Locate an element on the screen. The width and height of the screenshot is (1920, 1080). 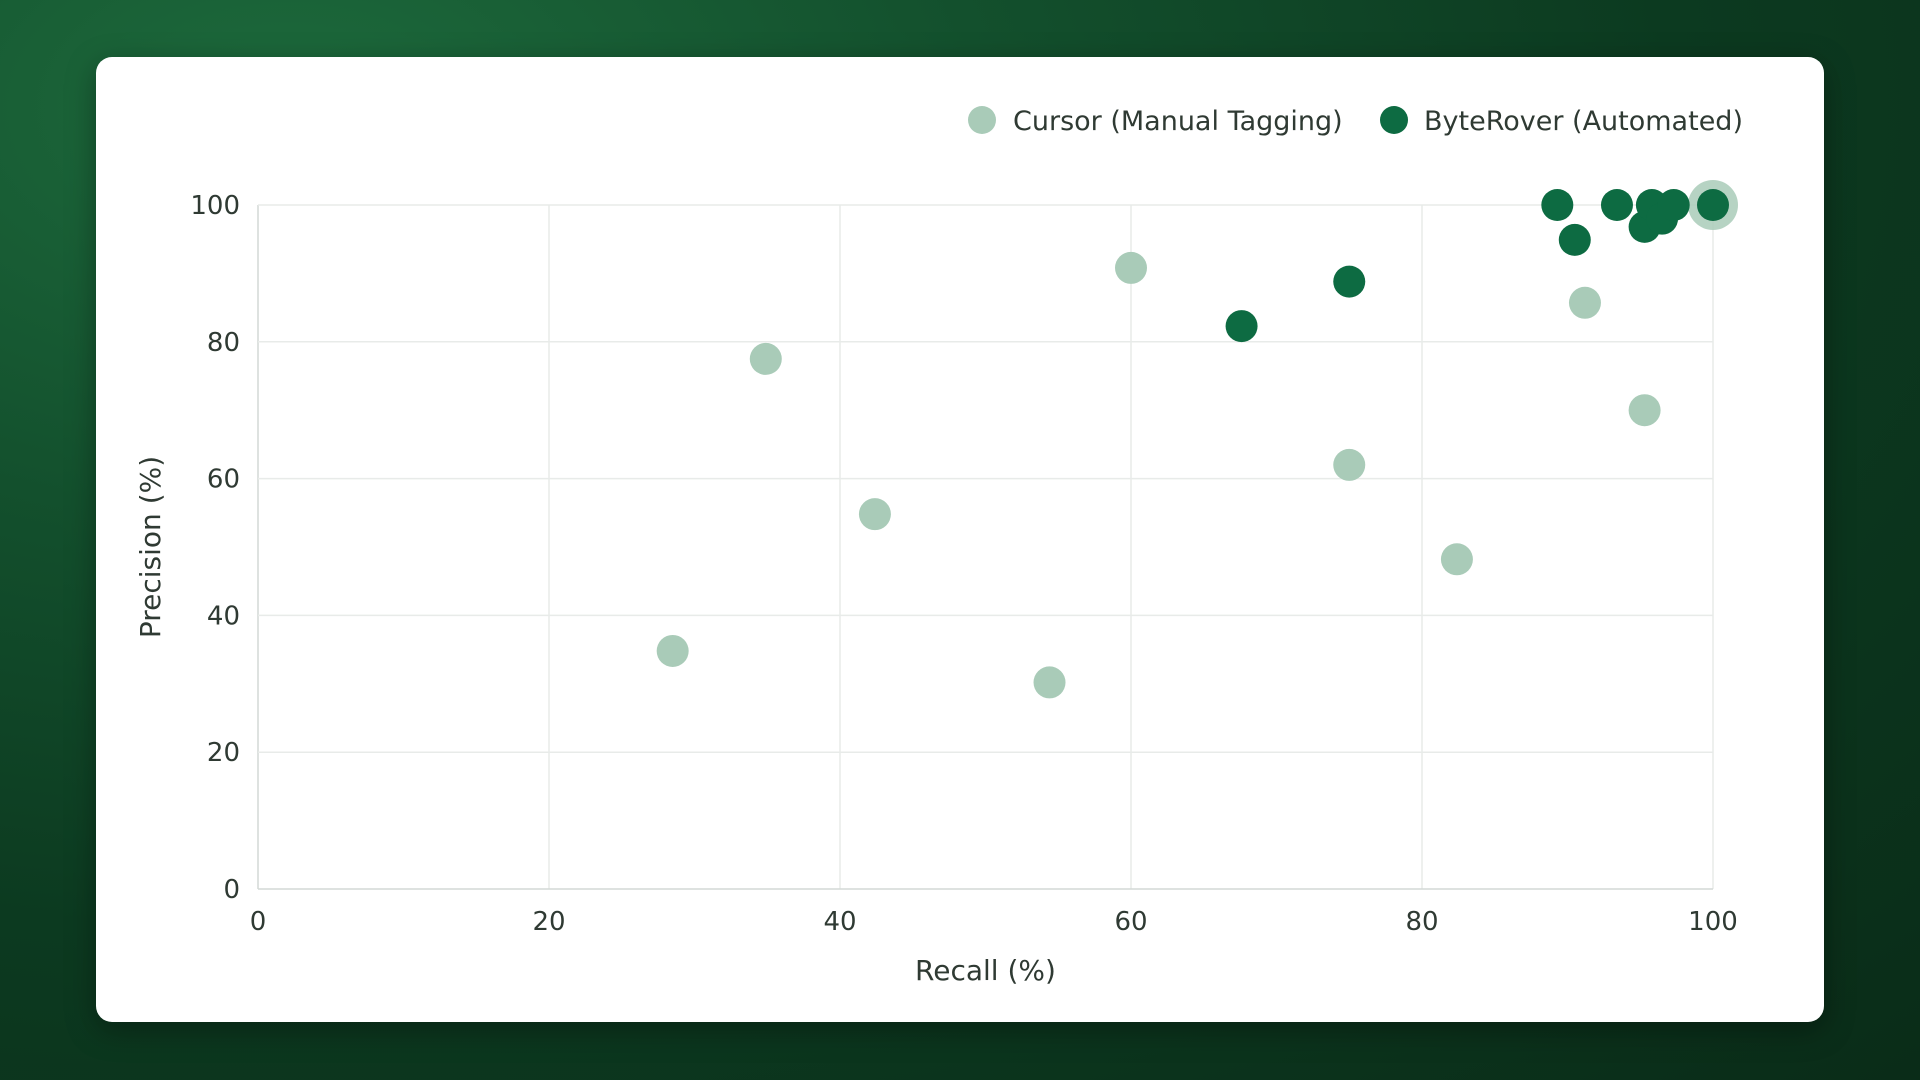
x-axis-title: Recall (%) is located at coordinates (985, 970).